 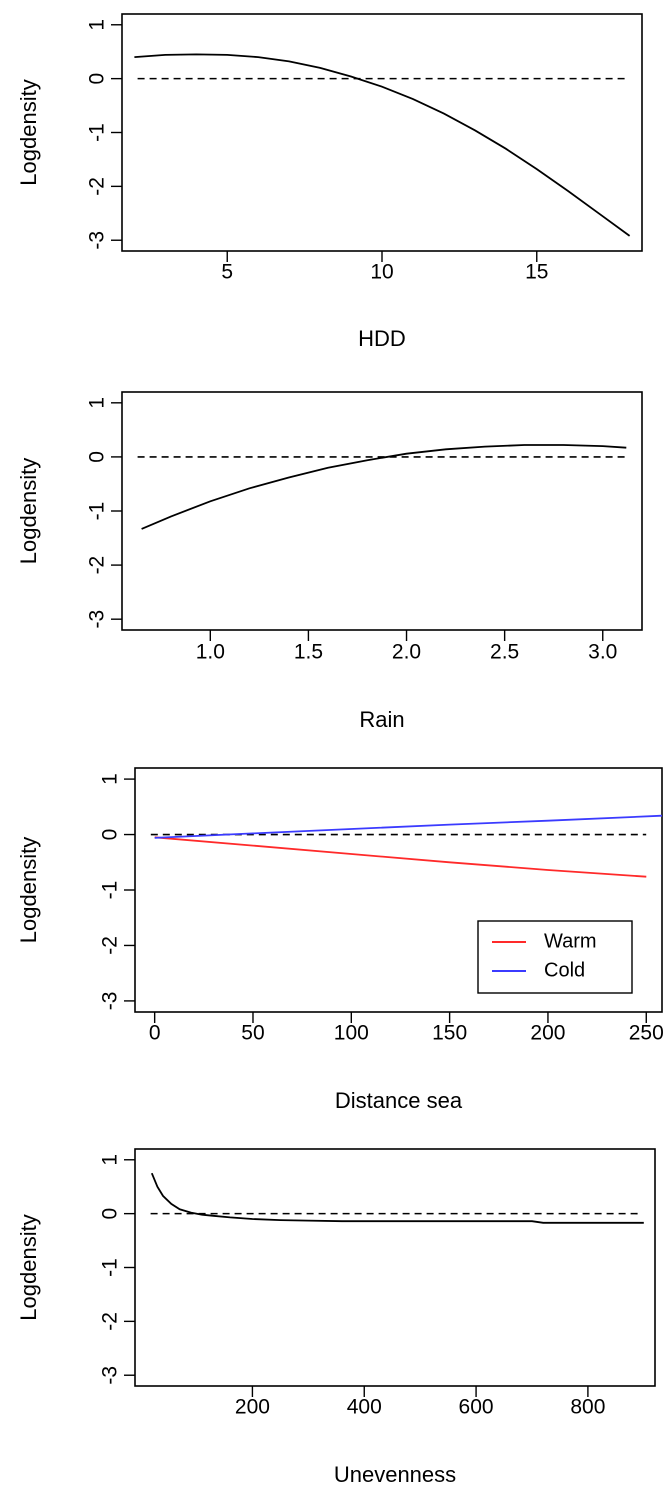 What do you see at coordinates (381, 719) in the screenshot?
I see `x-axis-title: Rain` at bounding box center [381, 719].